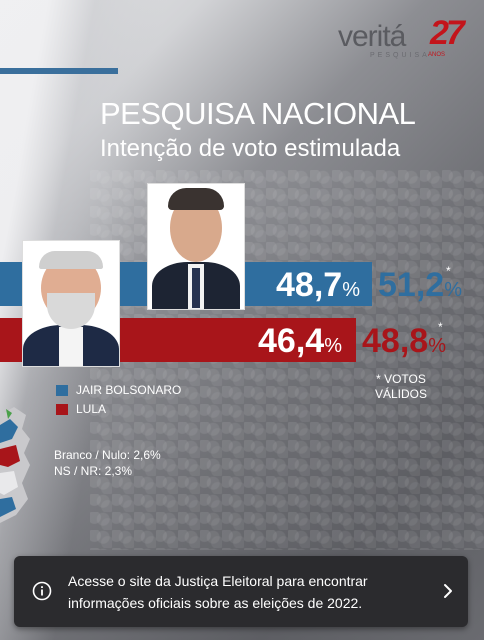 The image size is (484, 640). I want to click on legend-label: LULA, so click(91, 409).